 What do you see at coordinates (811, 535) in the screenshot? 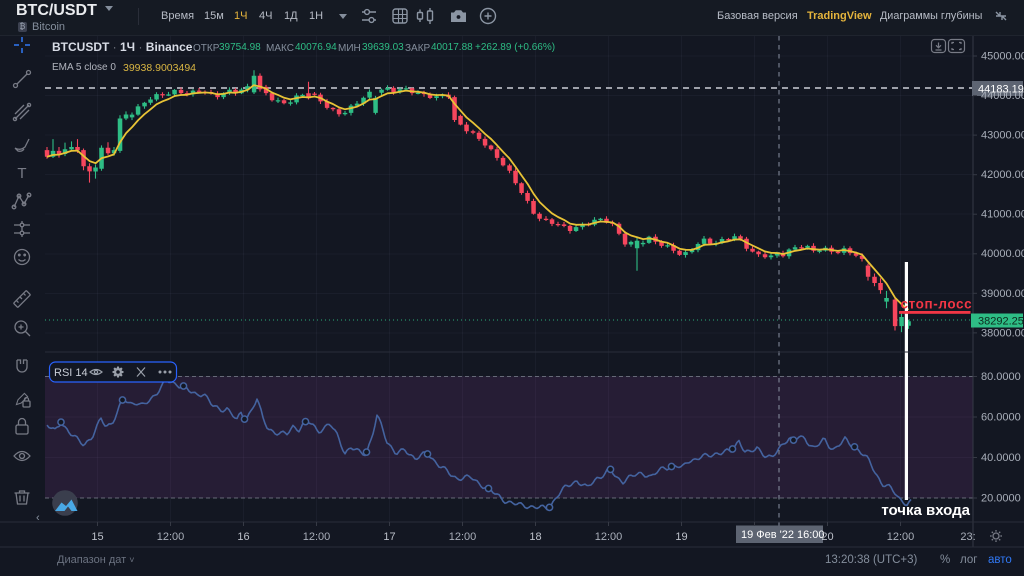
I see `svg-text: 16:00` at bounding box center [811, 535].